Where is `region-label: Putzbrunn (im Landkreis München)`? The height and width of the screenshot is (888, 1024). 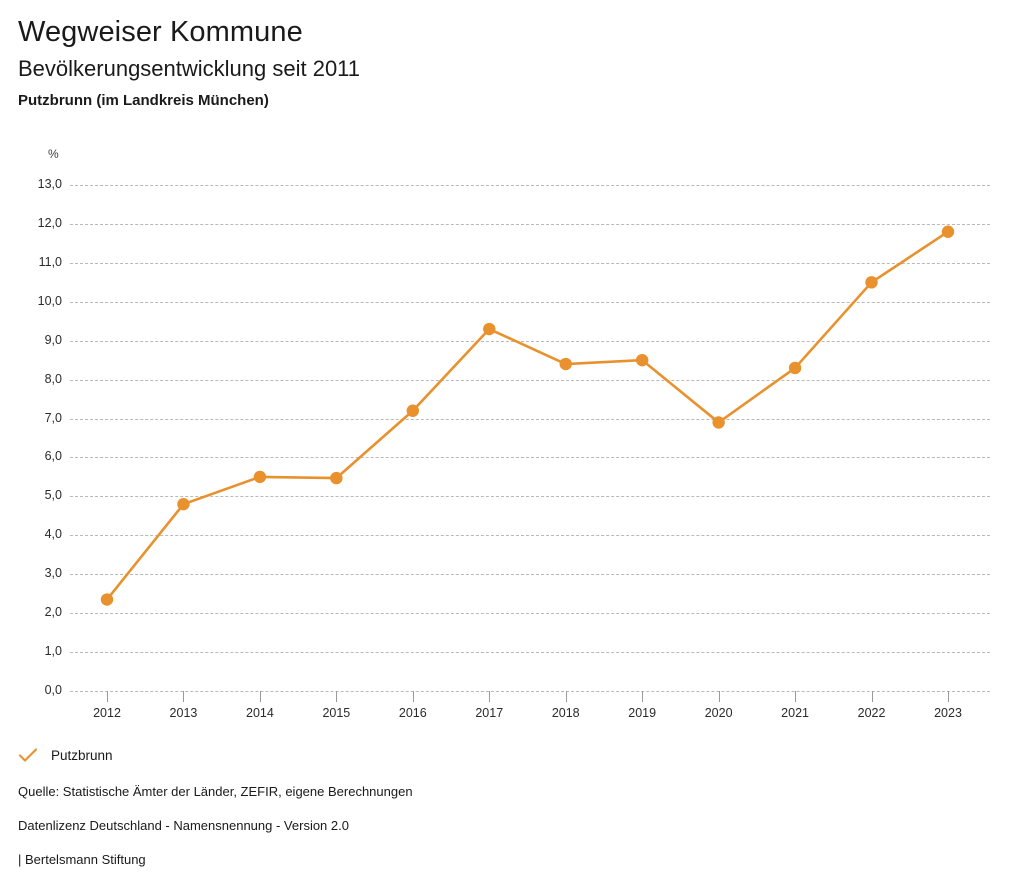 region-label: Putzbrunn (im Landkreis München) is located at coordinates (143, 100).